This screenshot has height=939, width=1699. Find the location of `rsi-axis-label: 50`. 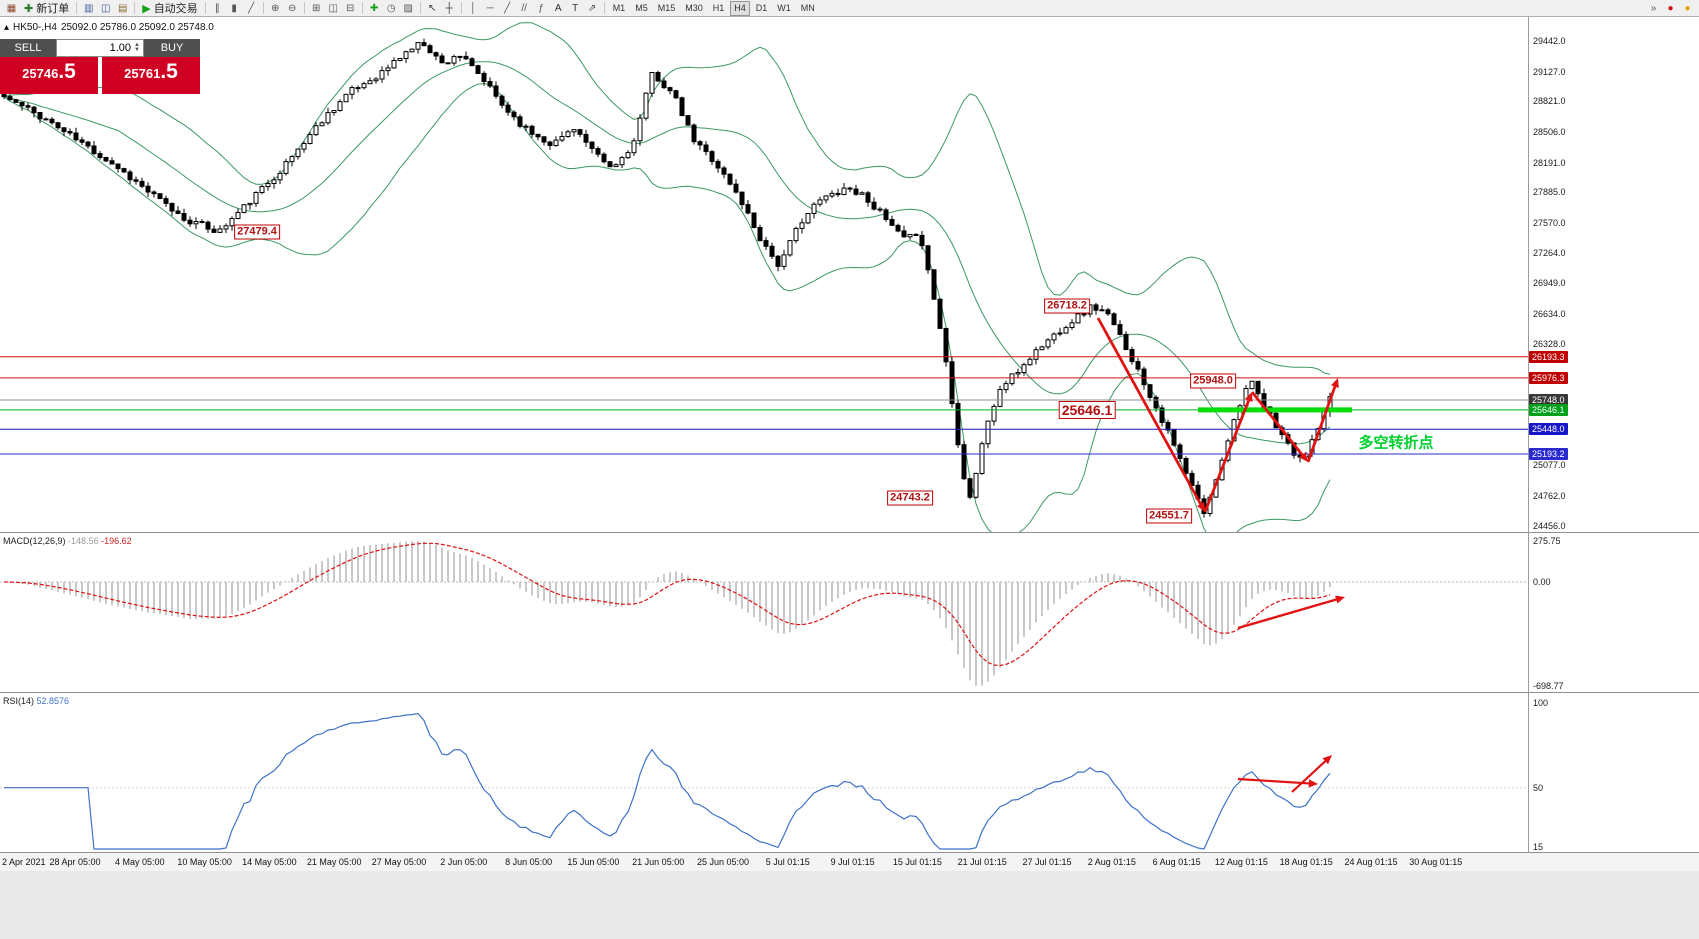

rsi-axis-label: 50 is located at coordinates (1538, 787).